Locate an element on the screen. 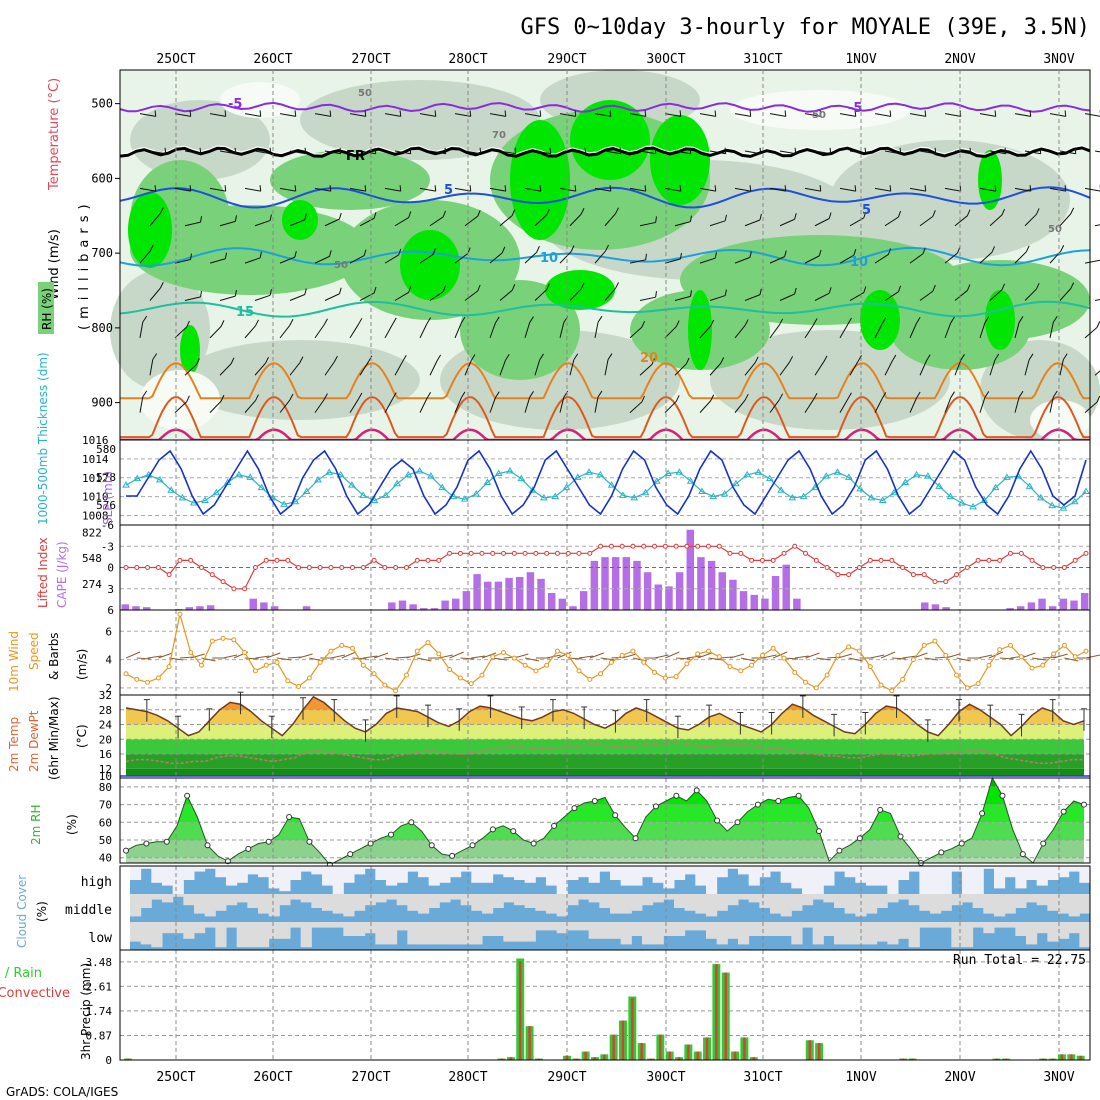 The height and width of the screenshot is (1100, 1100). slp-tick: 1008 is located at coordinates (95, 516).